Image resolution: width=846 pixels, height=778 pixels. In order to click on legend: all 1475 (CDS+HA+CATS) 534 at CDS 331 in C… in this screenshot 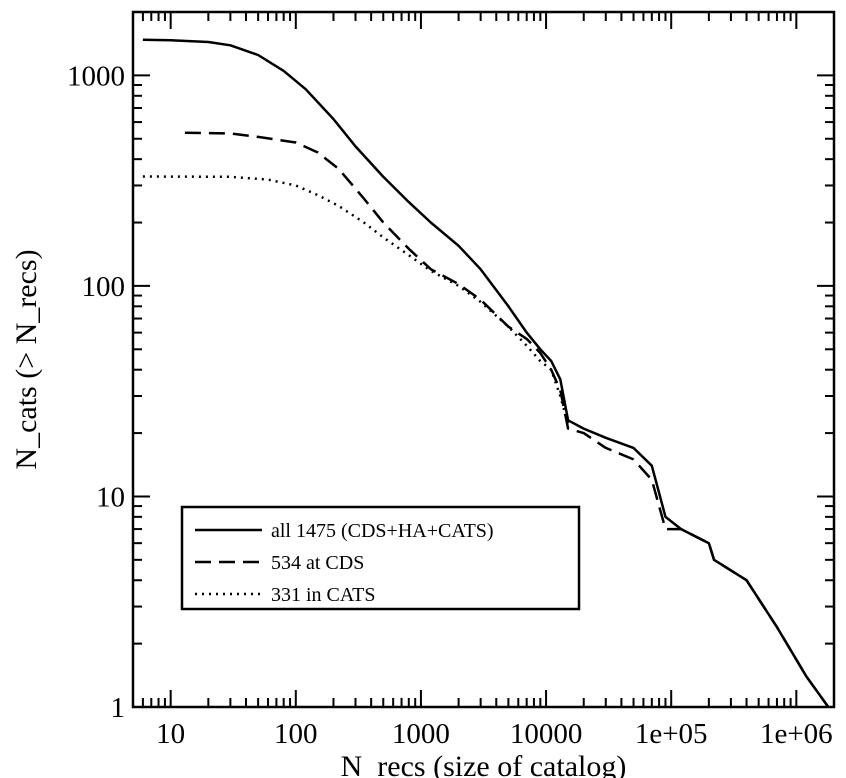, I will do `click(380, 558)`.